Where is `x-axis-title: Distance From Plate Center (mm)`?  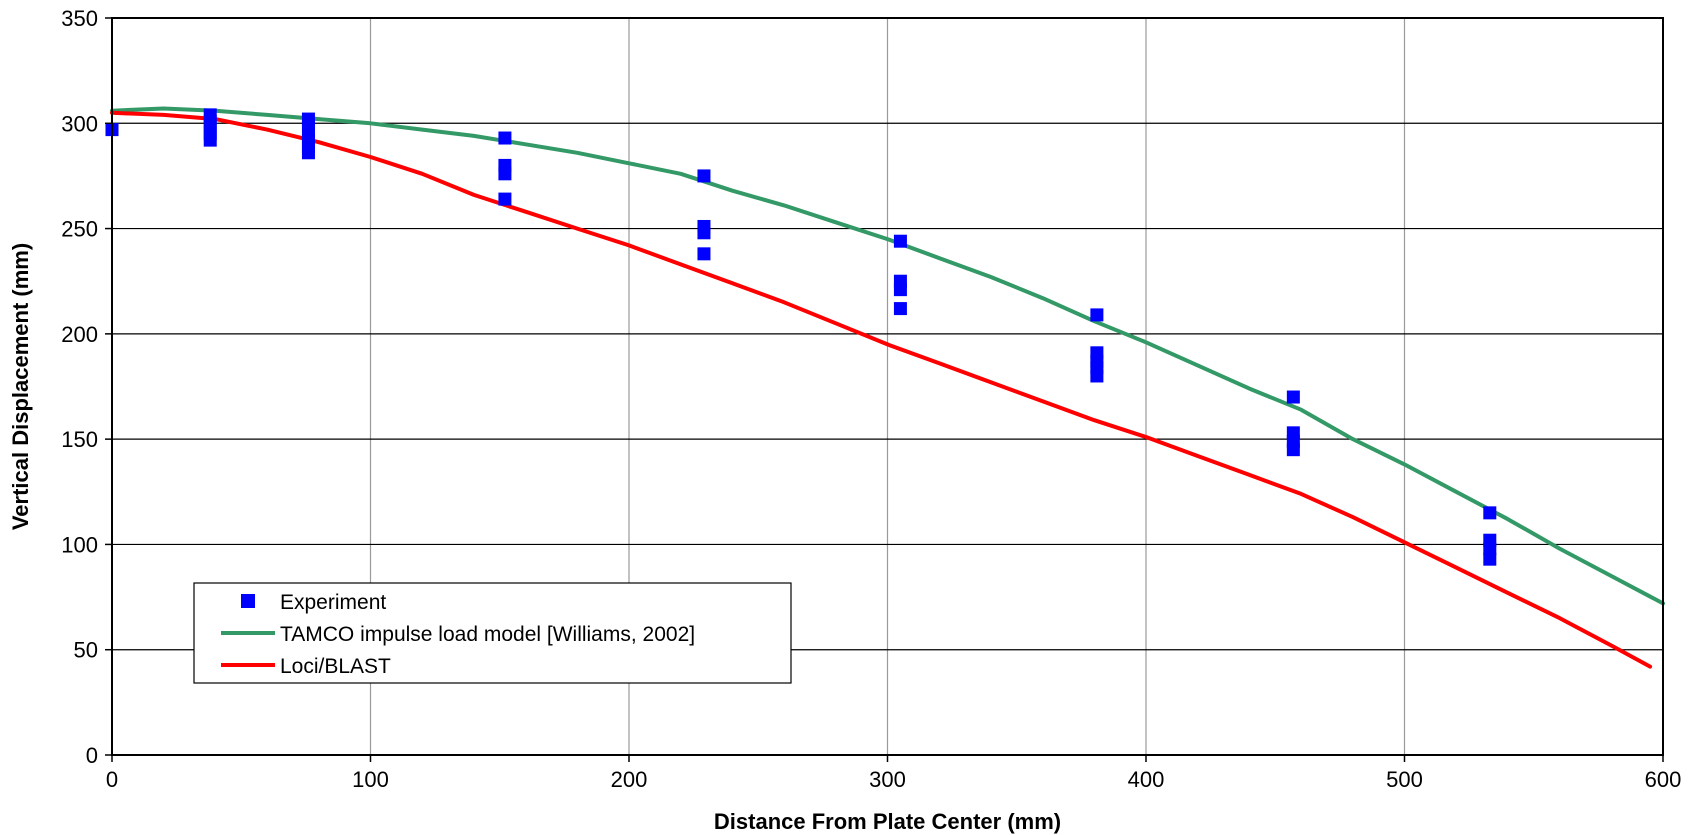
x-axis-title: Distance From Plate Center (mm) is located at coordinates (887, 821).